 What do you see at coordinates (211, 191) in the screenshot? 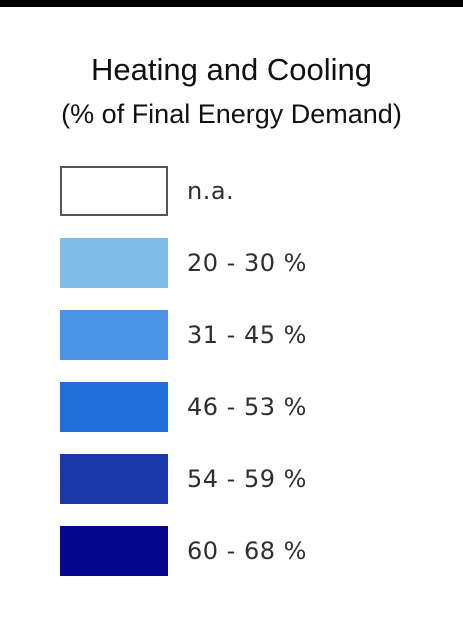
I see `legend-label-na: n.a.` at bounding box center [211, 191].